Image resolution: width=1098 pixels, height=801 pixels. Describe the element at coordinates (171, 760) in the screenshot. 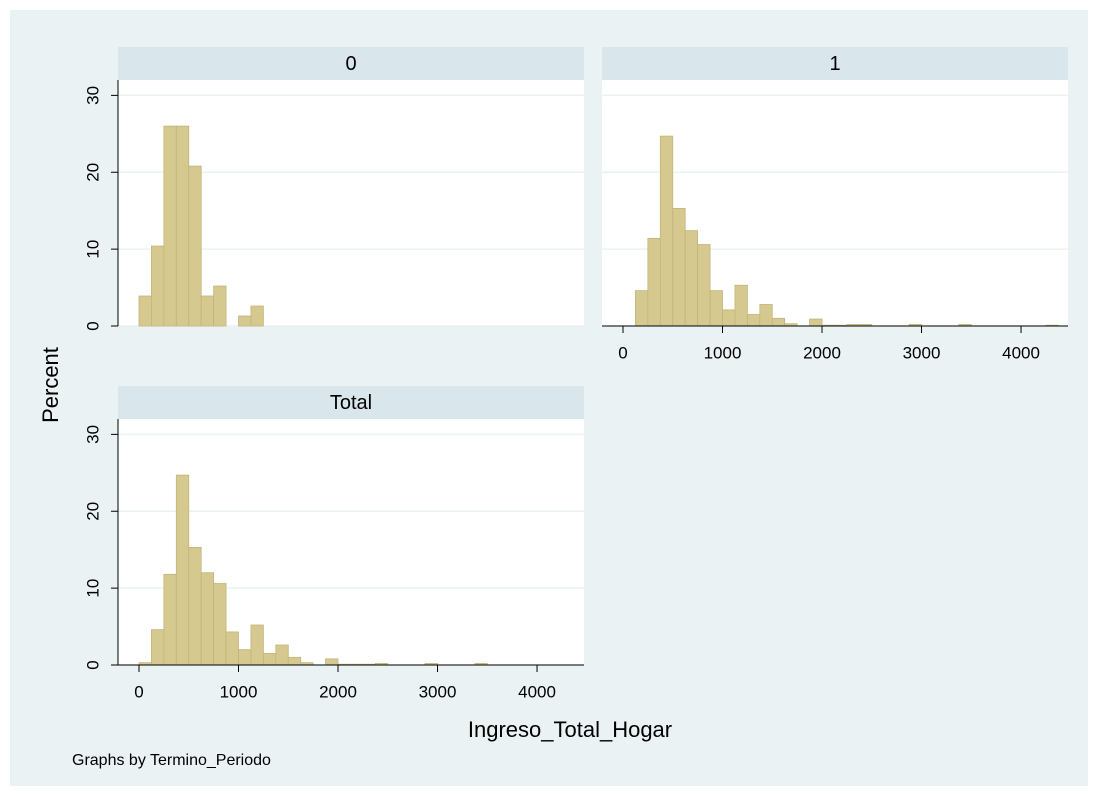

I see `note: Graphs by Termino_Periodo` at that location.